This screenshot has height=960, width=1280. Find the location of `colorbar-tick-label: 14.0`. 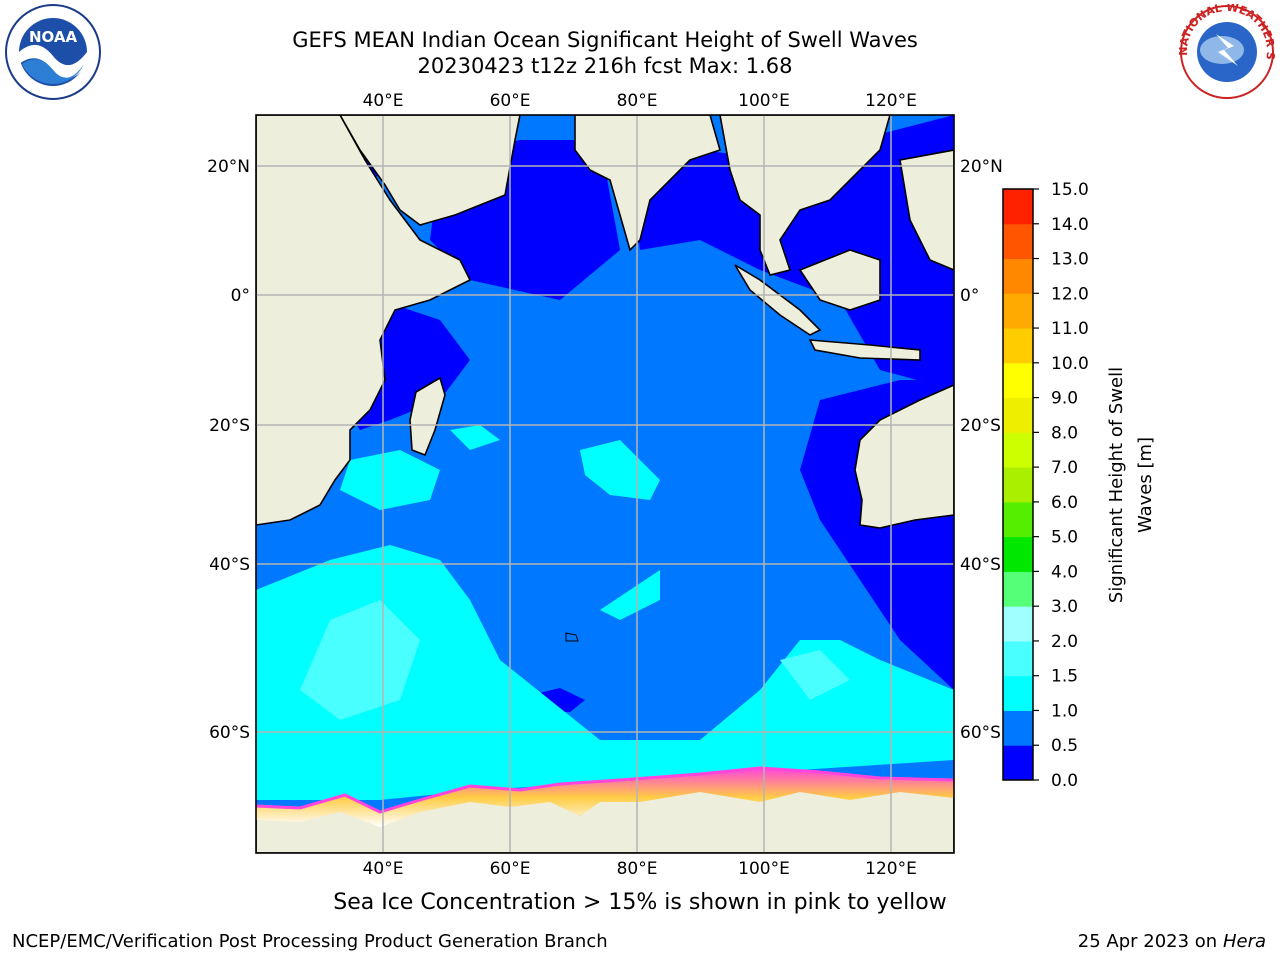

colorbar-tick-label: 14.0 is located at coordinates (1070, 225).